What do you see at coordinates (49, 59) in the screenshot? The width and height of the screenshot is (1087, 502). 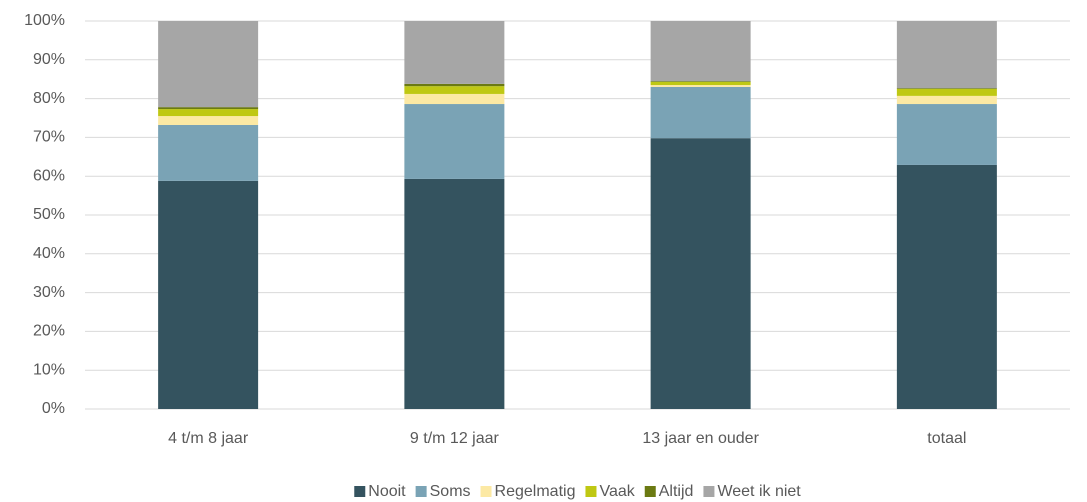 I see `y-tick-label: 90%` at bounding box center [49, 59].